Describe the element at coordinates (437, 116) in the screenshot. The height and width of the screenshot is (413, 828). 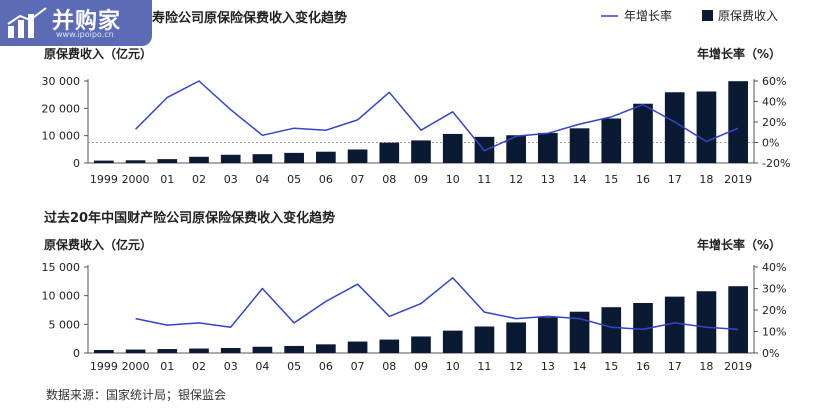
I see `chart1-growth-line` at that location.